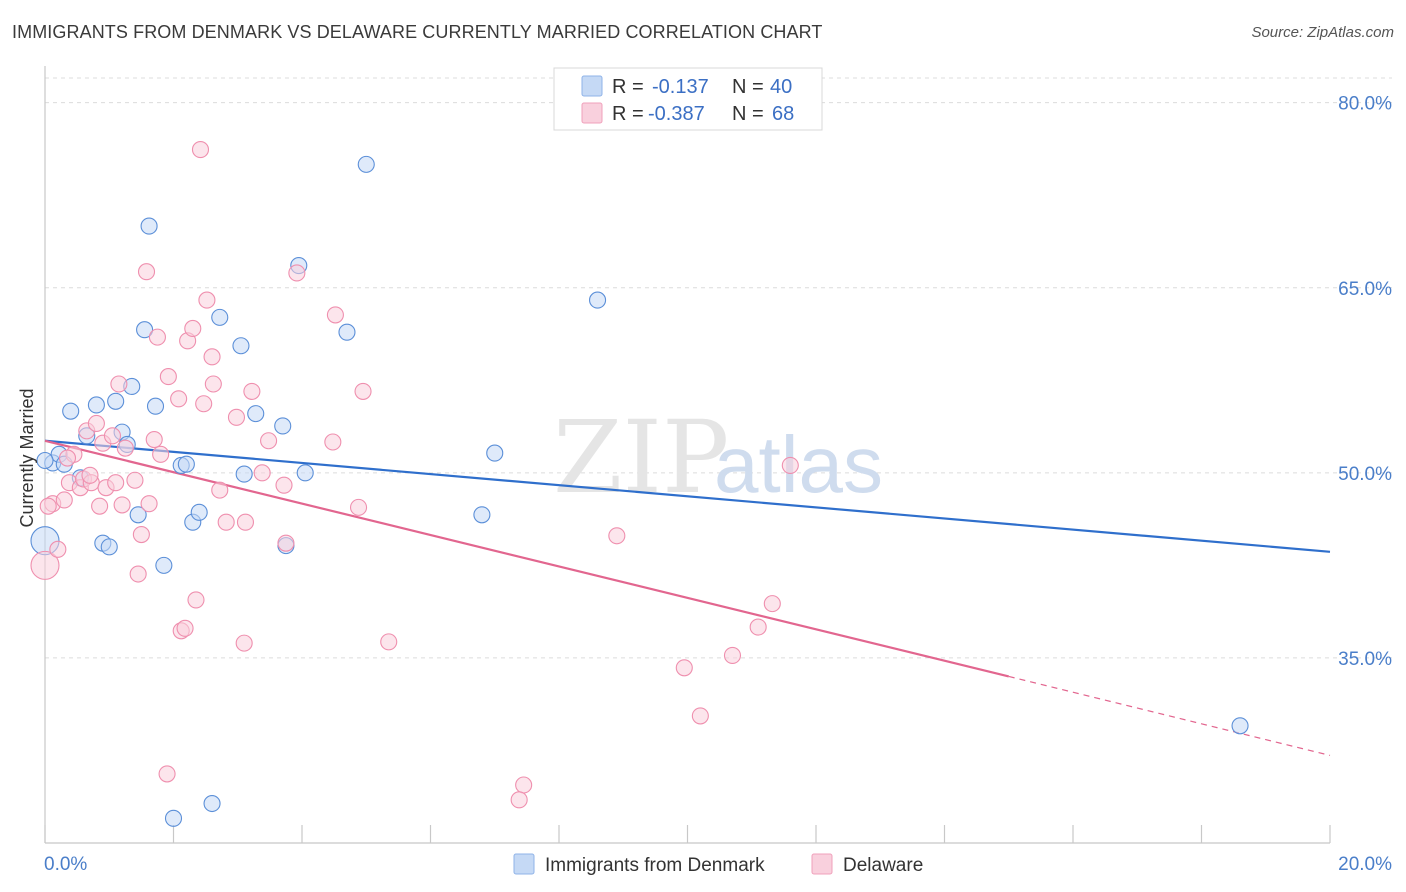 The width and height of the screenshot is (1406, 892). What do you see at coordinates (1365, 104) in the screenshot?
I see `y-tick-label: 80.0%` at bounding box center [1365, 104].